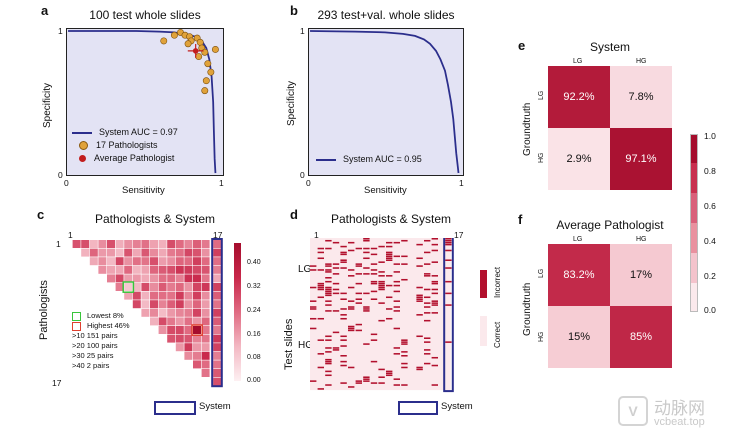  I want to click on legend-lowest: Lowest 8%, so click(101, 316).